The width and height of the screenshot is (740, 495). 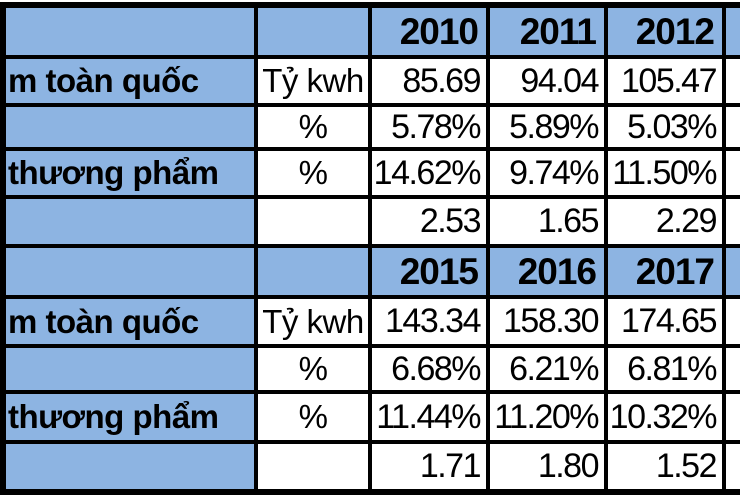 I want to click on value-cell: 5.89%, so click(x=547, y=127).